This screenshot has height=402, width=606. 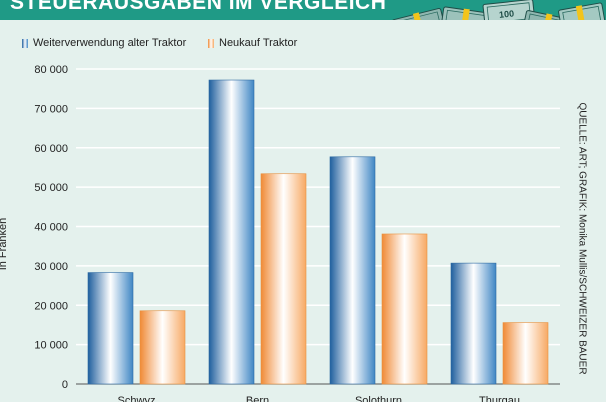 What do you see at coordinates (51, 188) in the screenshot?
I see `y-tick-label: 50 000` at bounding box center [51, 188].